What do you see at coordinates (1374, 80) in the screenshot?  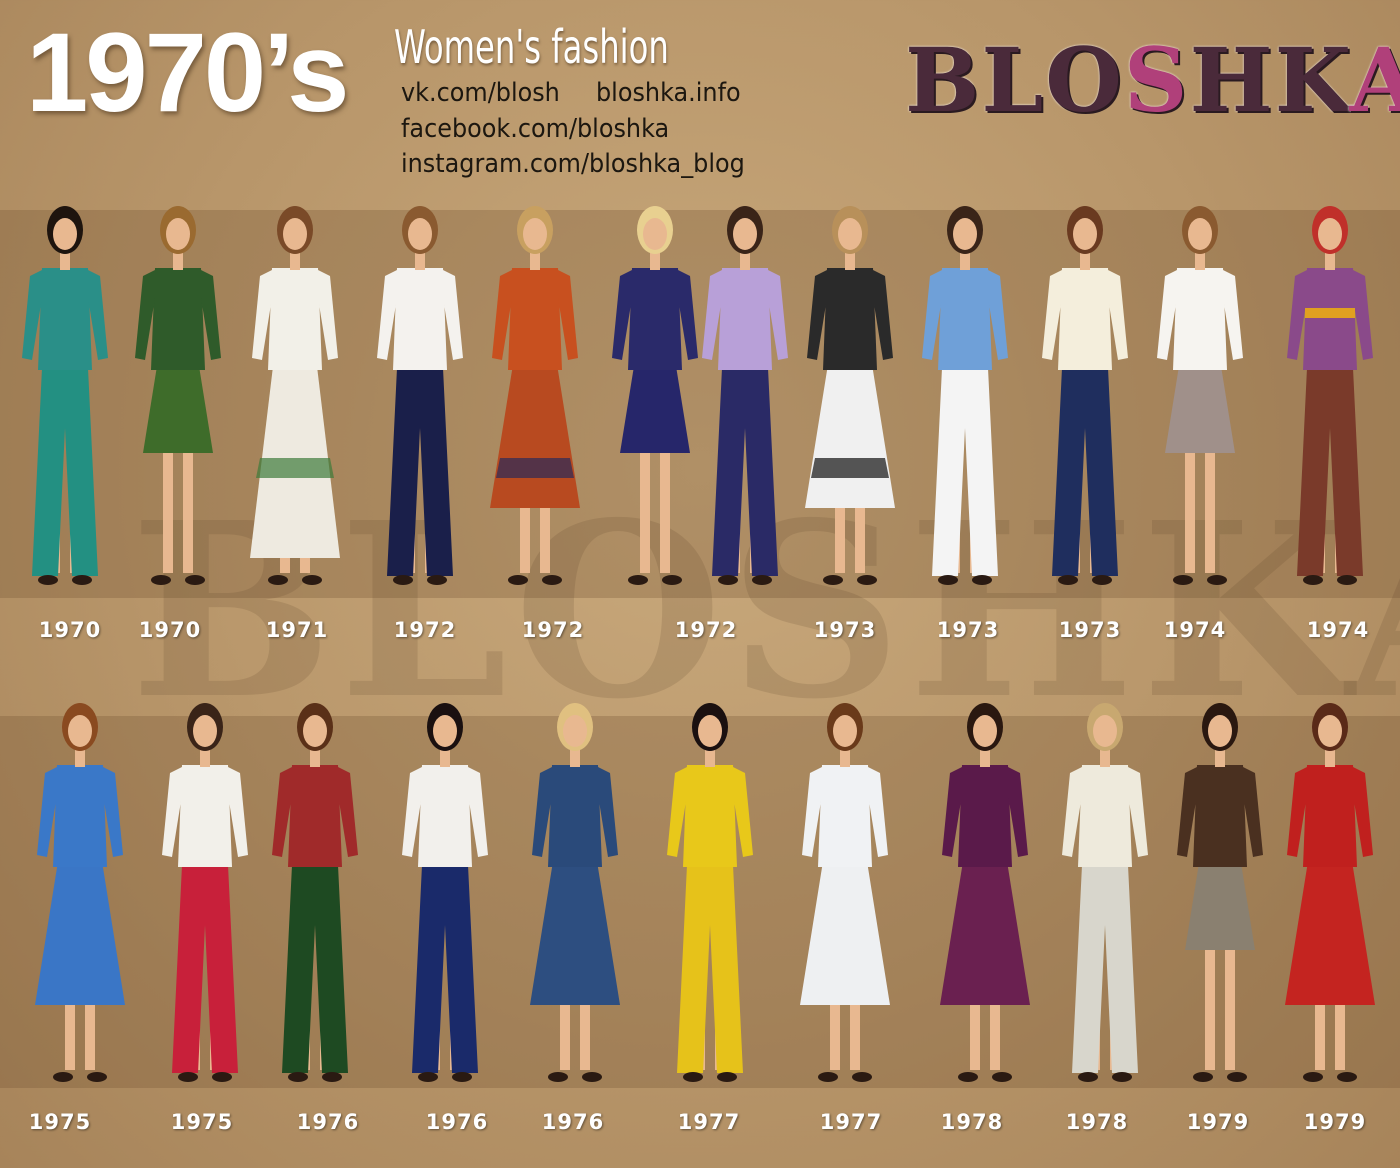 I see `logo-letter: A` at bounding box center [1374, 80].